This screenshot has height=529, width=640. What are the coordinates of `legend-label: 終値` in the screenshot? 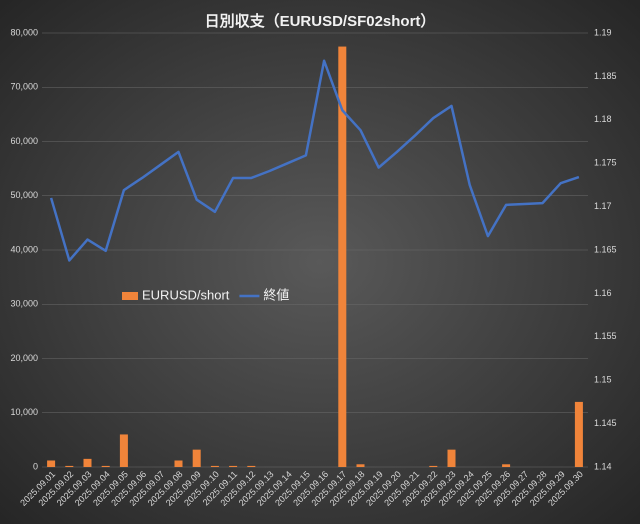 It's located at (276, 294).